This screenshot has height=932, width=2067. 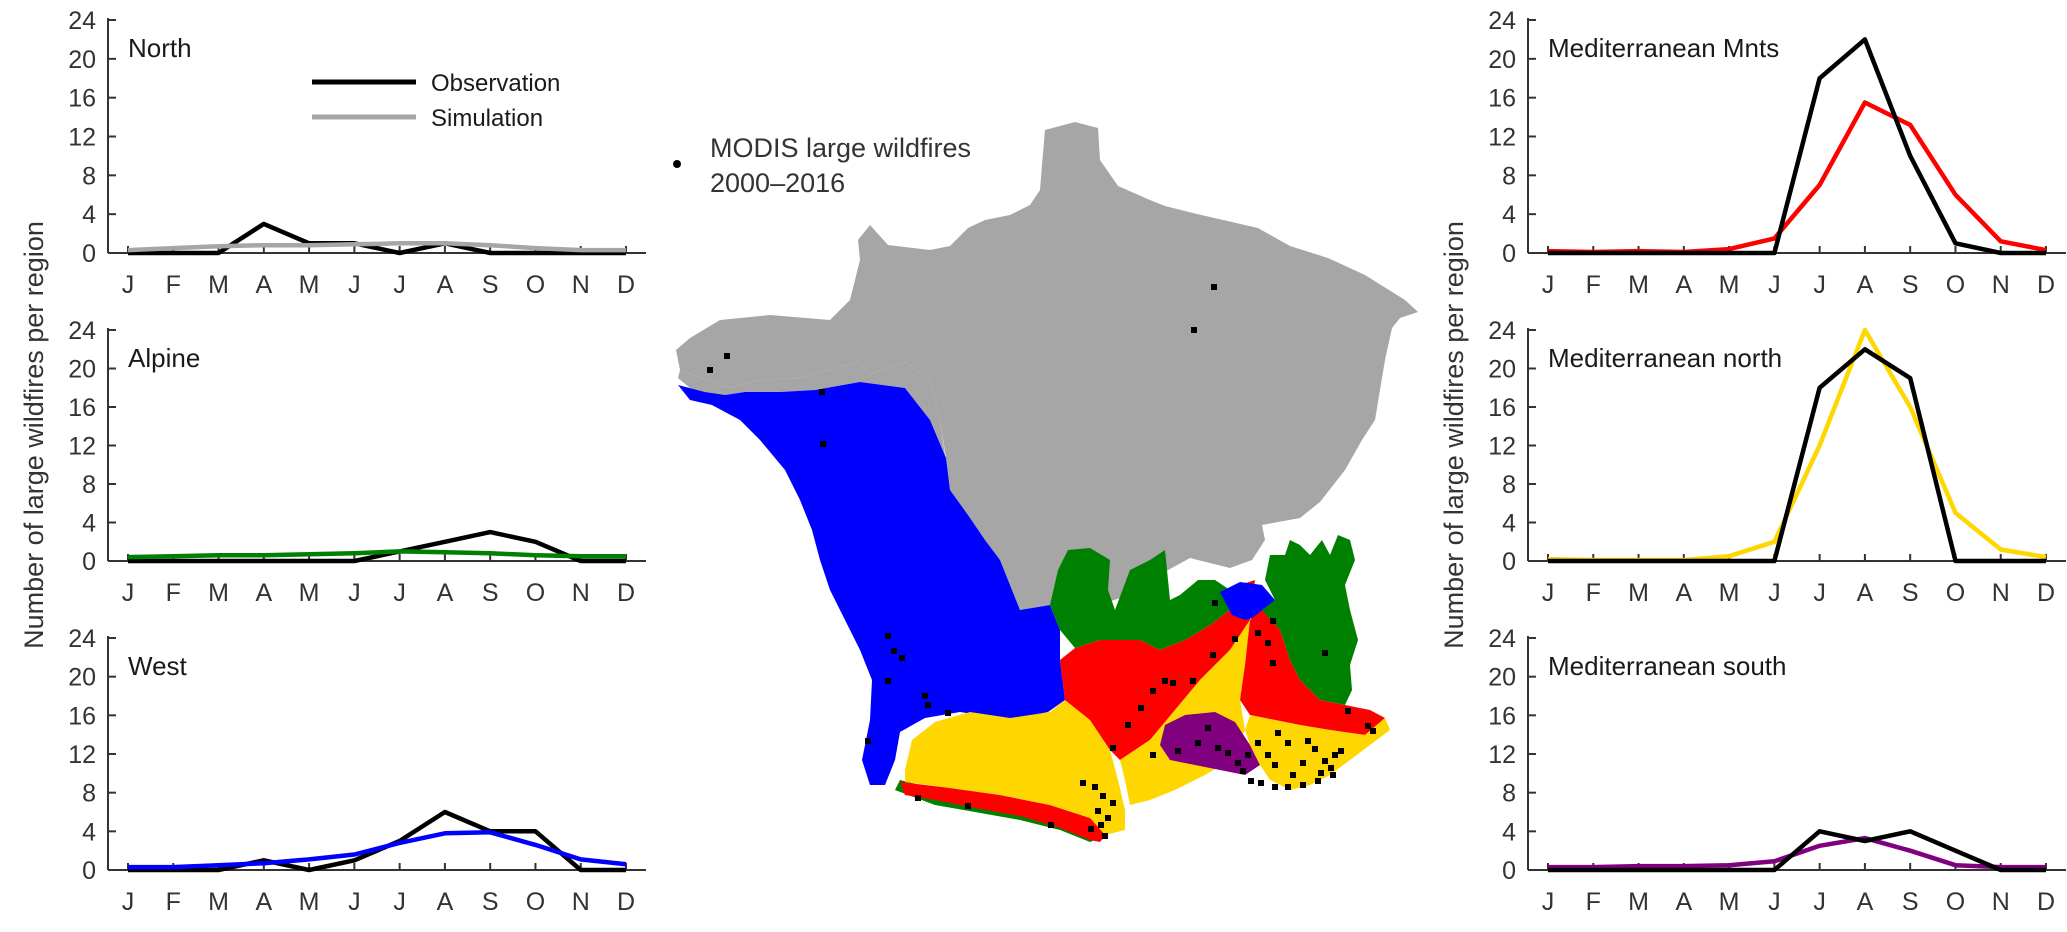 I want to click on map-region-north-brittany, so click(x=814, y=426).